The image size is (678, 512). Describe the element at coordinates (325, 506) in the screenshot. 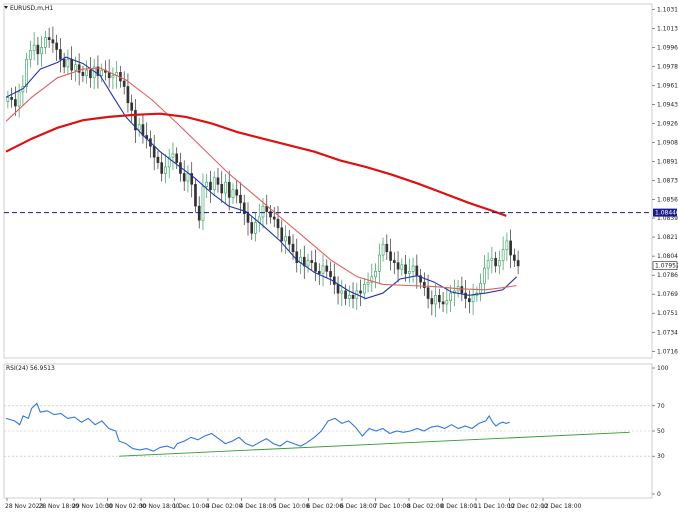

I see `x-tick-label: 6 Dec 02:00` at that location.